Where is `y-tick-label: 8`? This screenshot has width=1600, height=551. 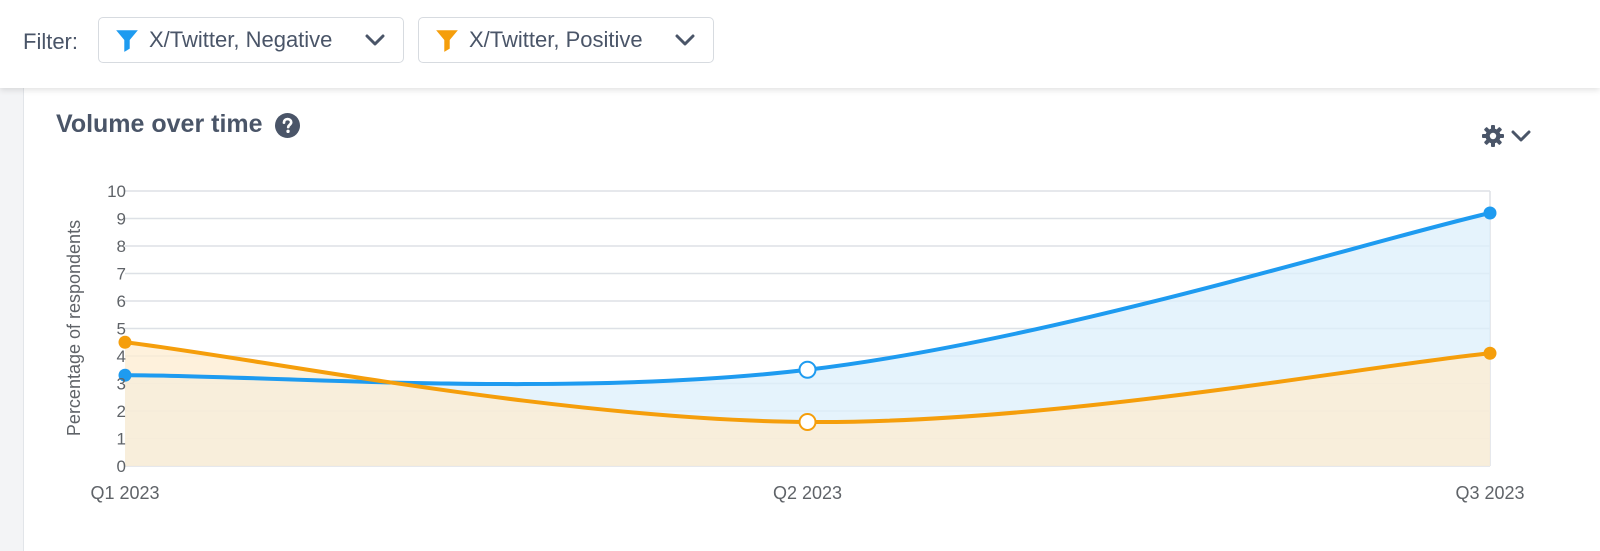
y-tick-label: 8 is located at coordinates (121, 246).